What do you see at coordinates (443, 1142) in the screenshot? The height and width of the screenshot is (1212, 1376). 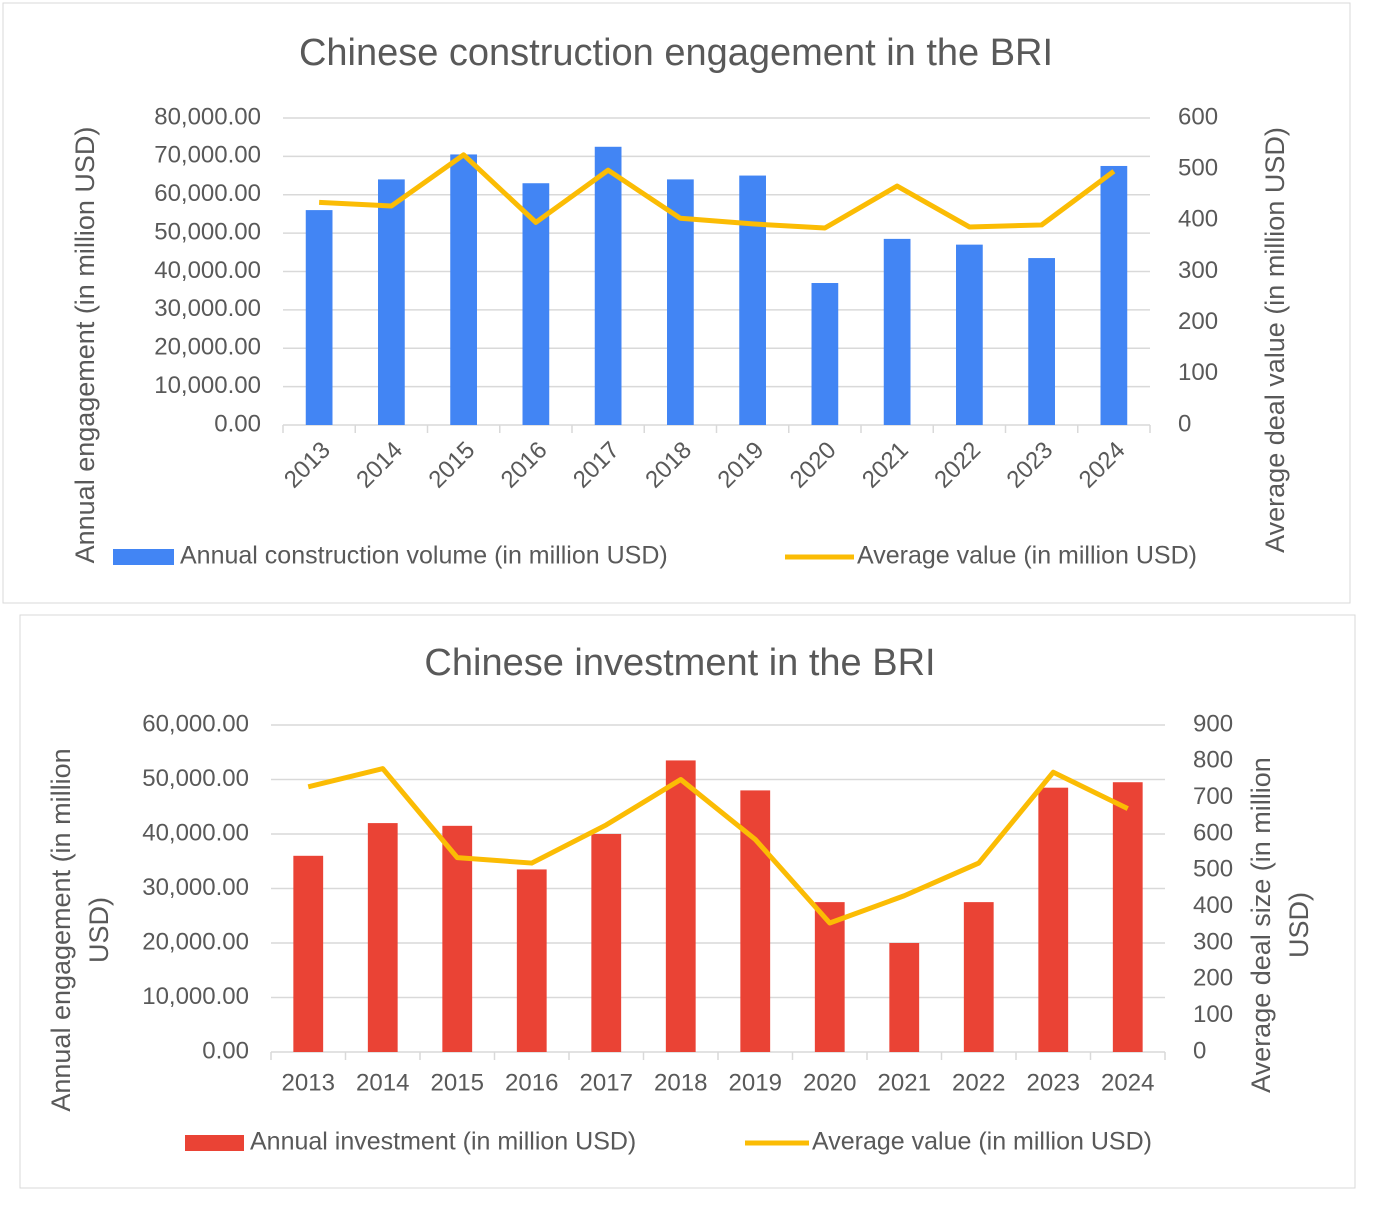 I see `legend-label: Annual investment (in million USD)` at bounding box center [443, 1142].